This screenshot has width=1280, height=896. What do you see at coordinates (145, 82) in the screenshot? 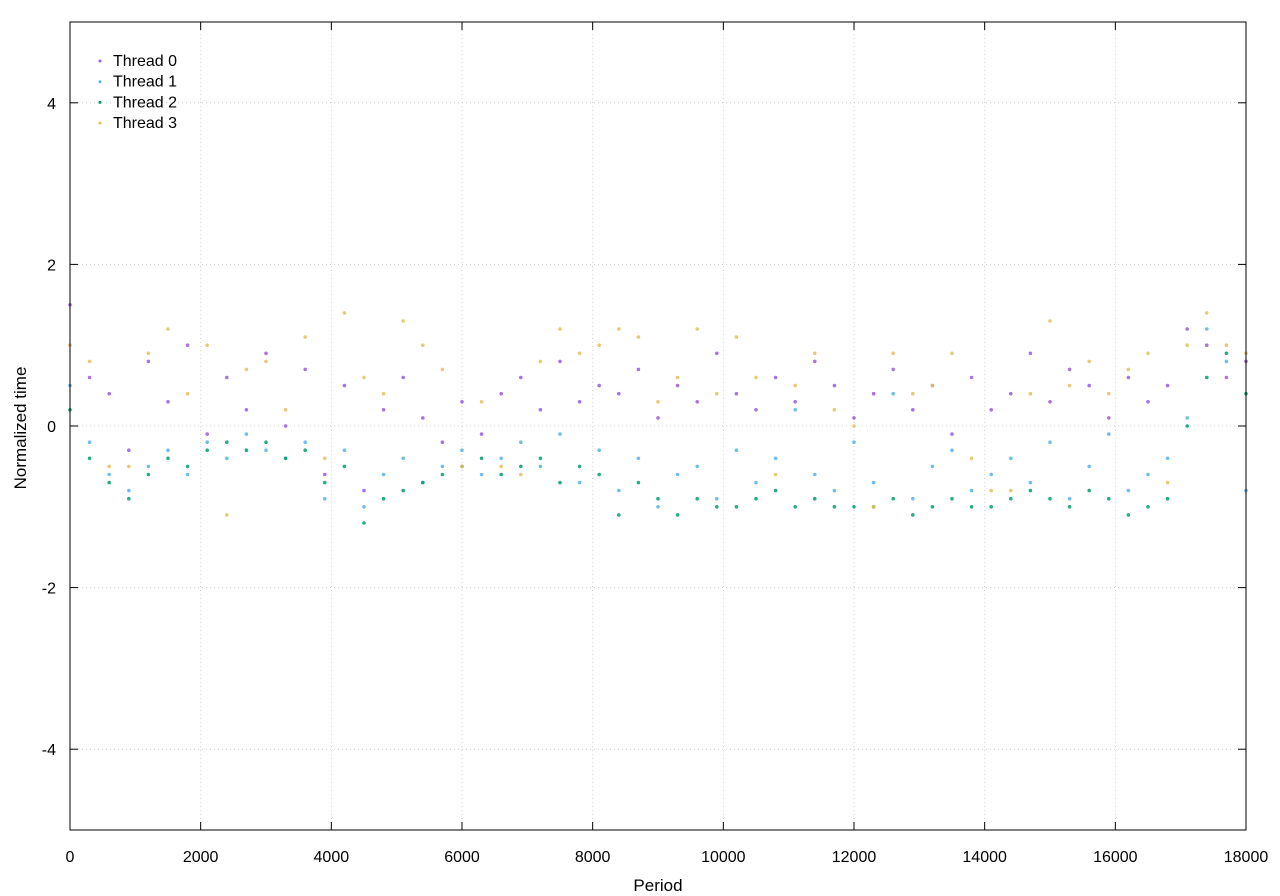
I see `legend-label: Thread 1` at bounding box center [145, 82].